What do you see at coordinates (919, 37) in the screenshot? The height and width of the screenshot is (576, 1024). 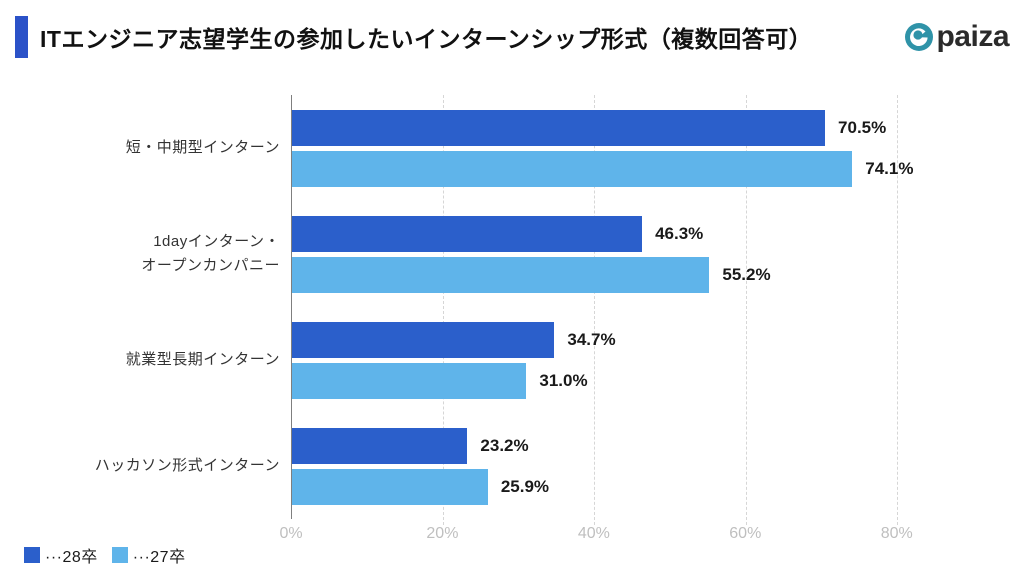 I see `paiza-logo-icon` at bounding box center [919, 37].